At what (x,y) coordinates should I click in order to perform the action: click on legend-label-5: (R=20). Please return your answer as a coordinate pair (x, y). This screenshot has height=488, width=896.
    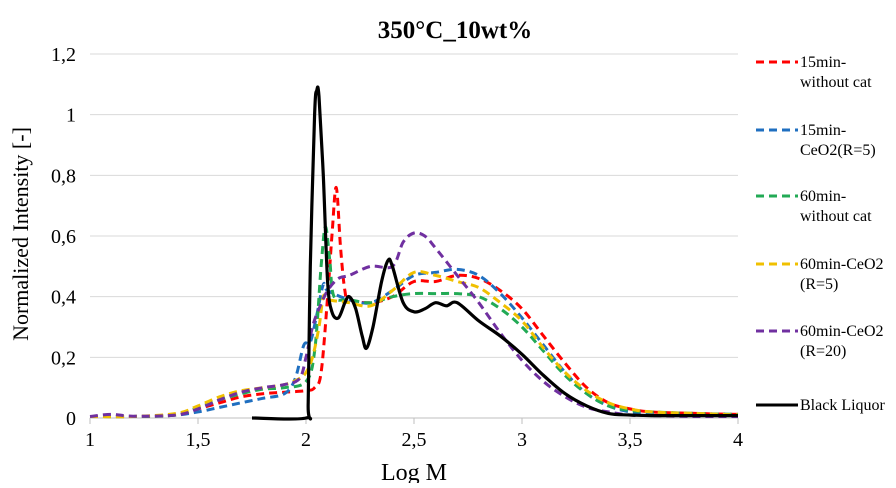
    Looking at the image, I should click on (823, 351).